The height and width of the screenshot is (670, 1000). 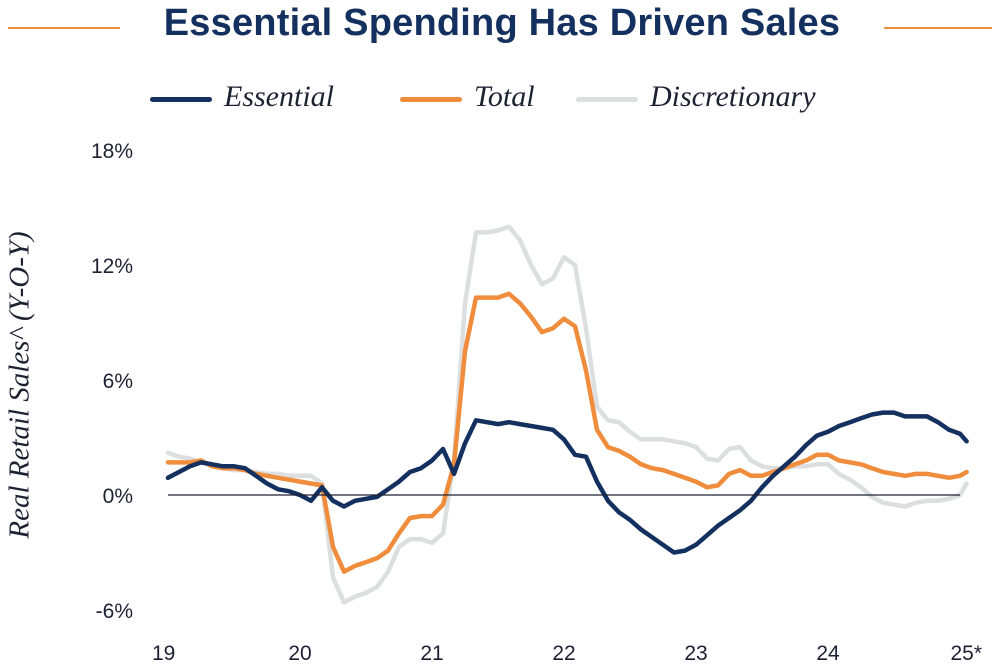 I want to click on legend-label-essential: Essential, so click(x=279, y=96).